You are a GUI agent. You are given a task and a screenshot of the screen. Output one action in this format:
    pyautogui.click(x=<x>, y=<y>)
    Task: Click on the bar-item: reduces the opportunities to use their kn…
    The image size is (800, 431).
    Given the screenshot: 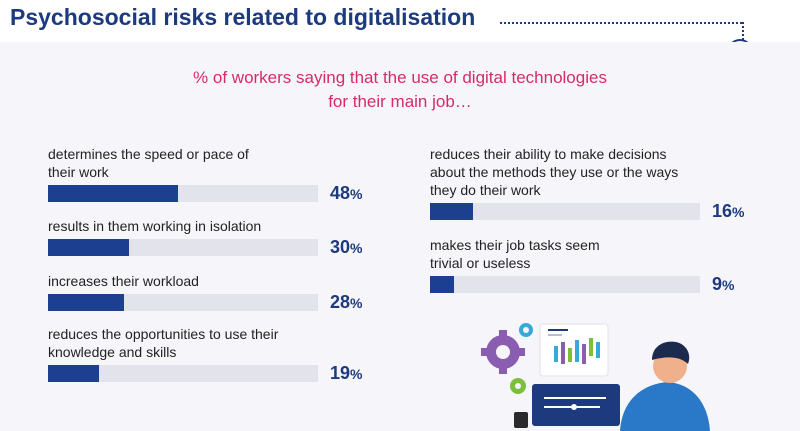 What is the action you would take?
    pyautogui.click(x=213, y=354)
    